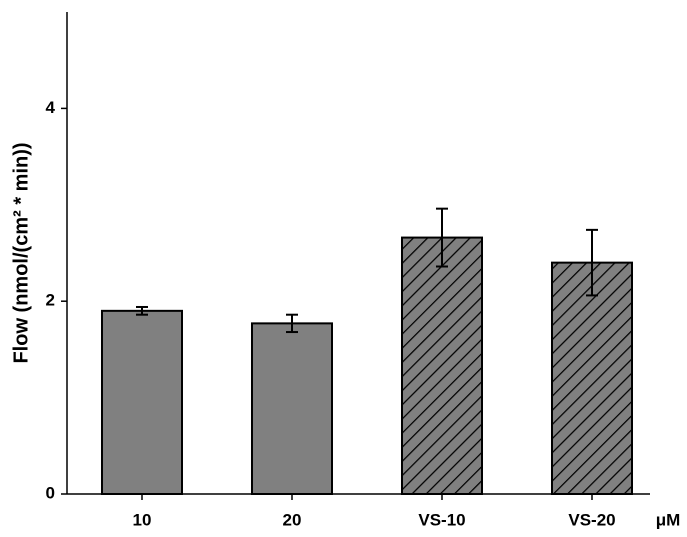 Image resolution: width=687 pixels, height=537 pixels. Describe the element at coordinates (21, 252) in the screenshot. I see `y-axis-label: Flow (nmol/(cm² * min))` at that location.